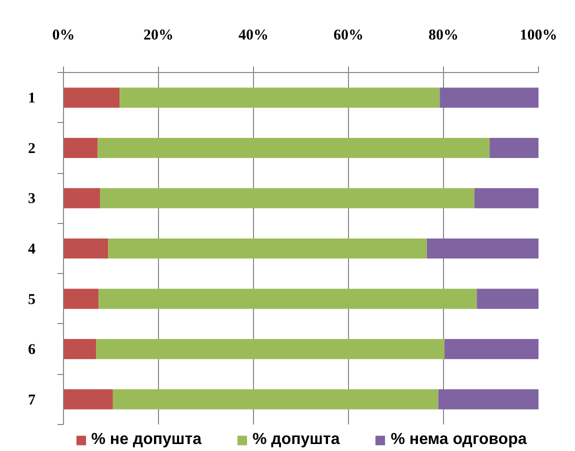 This screenshot has height=451, width=575. I want to click on legend-label: % допушта, so click(296, 439).